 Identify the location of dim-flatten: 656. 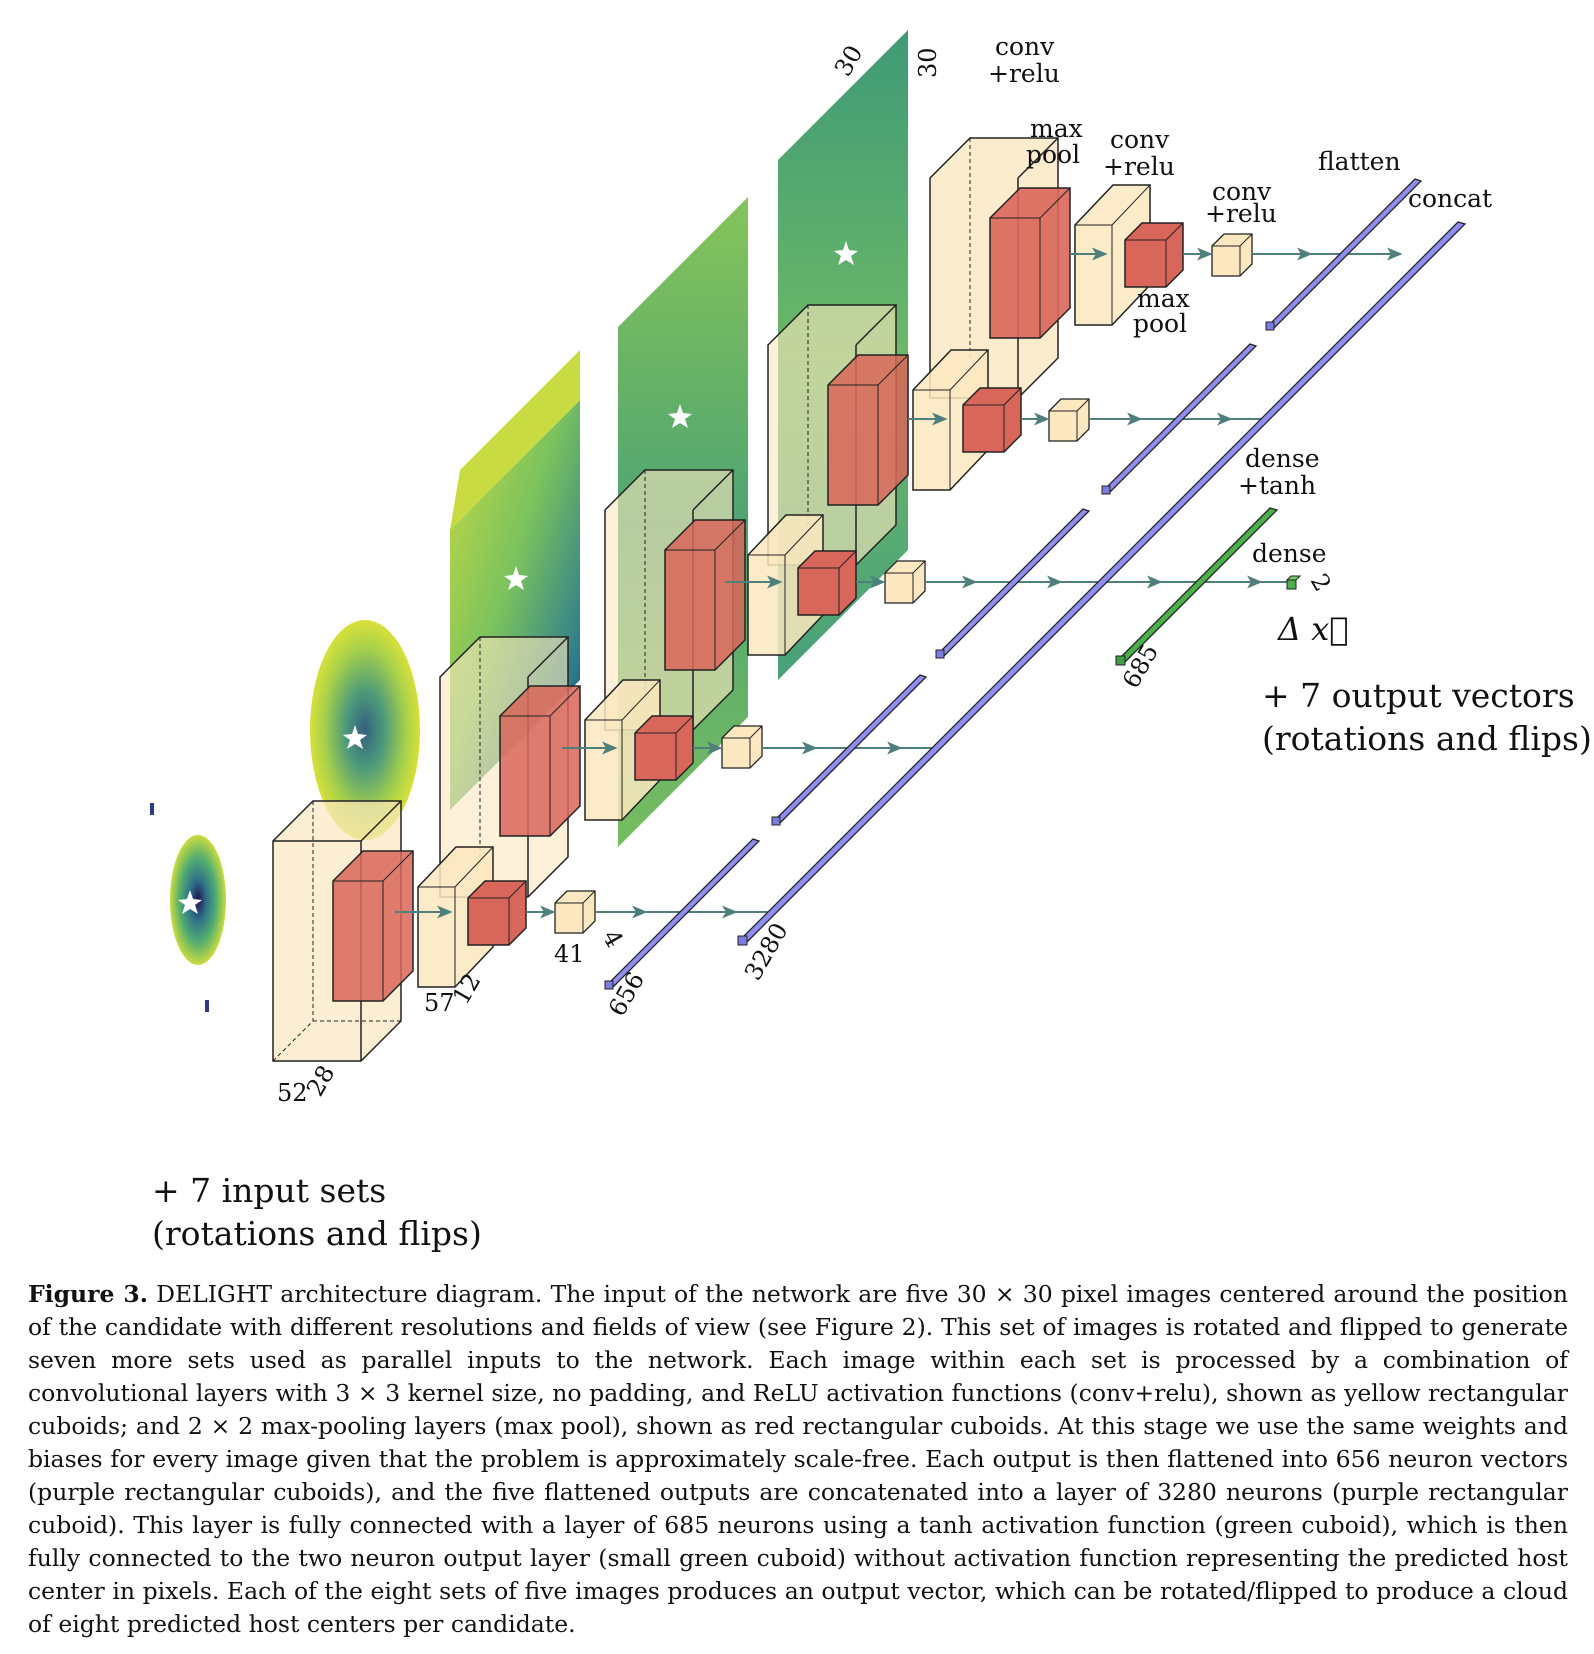
(626, 994).